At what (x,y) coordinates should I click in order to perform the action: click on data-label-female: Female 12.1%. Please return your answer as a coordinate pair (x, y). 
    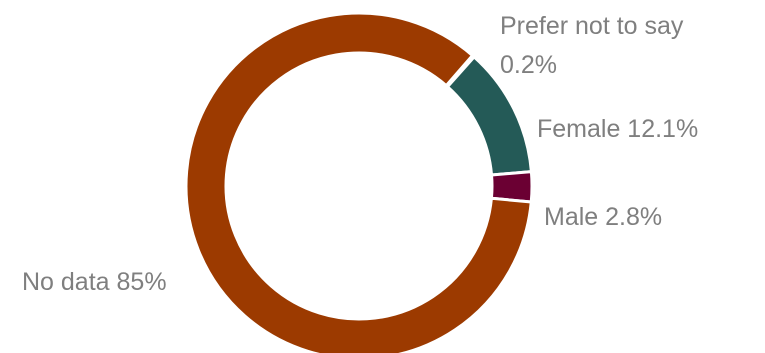
    Looking at the image, I should click on (617, 129).